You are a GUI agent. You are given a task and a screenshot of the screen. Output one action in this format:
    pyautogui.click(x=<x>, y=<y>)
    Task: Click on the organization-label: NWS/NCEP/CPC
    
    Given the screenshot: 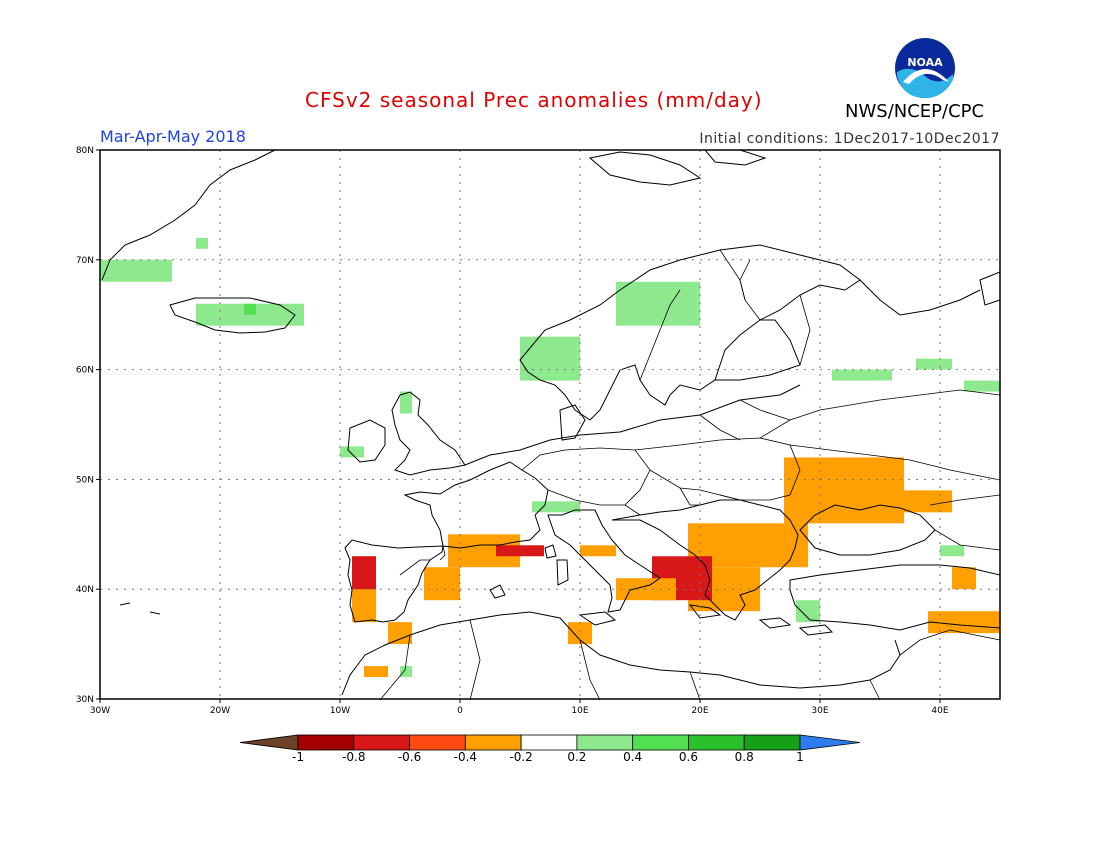 What is the action you would take?
    pyautogui.click(x=915, y=111)
    